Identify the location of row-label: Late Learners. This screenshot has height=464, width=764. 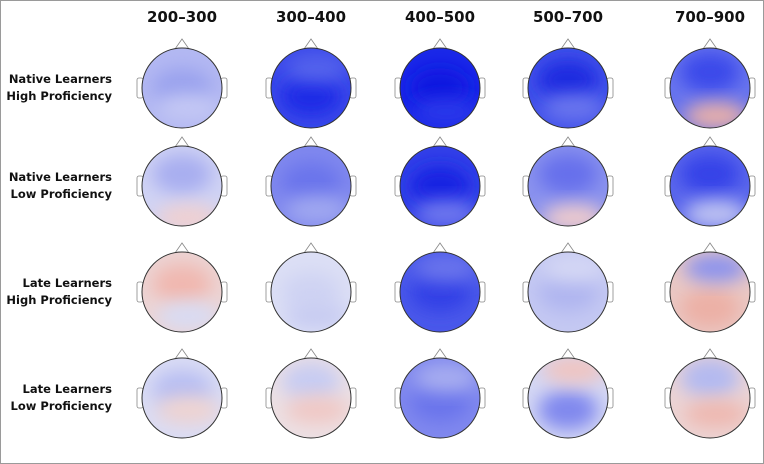
(68, 283).